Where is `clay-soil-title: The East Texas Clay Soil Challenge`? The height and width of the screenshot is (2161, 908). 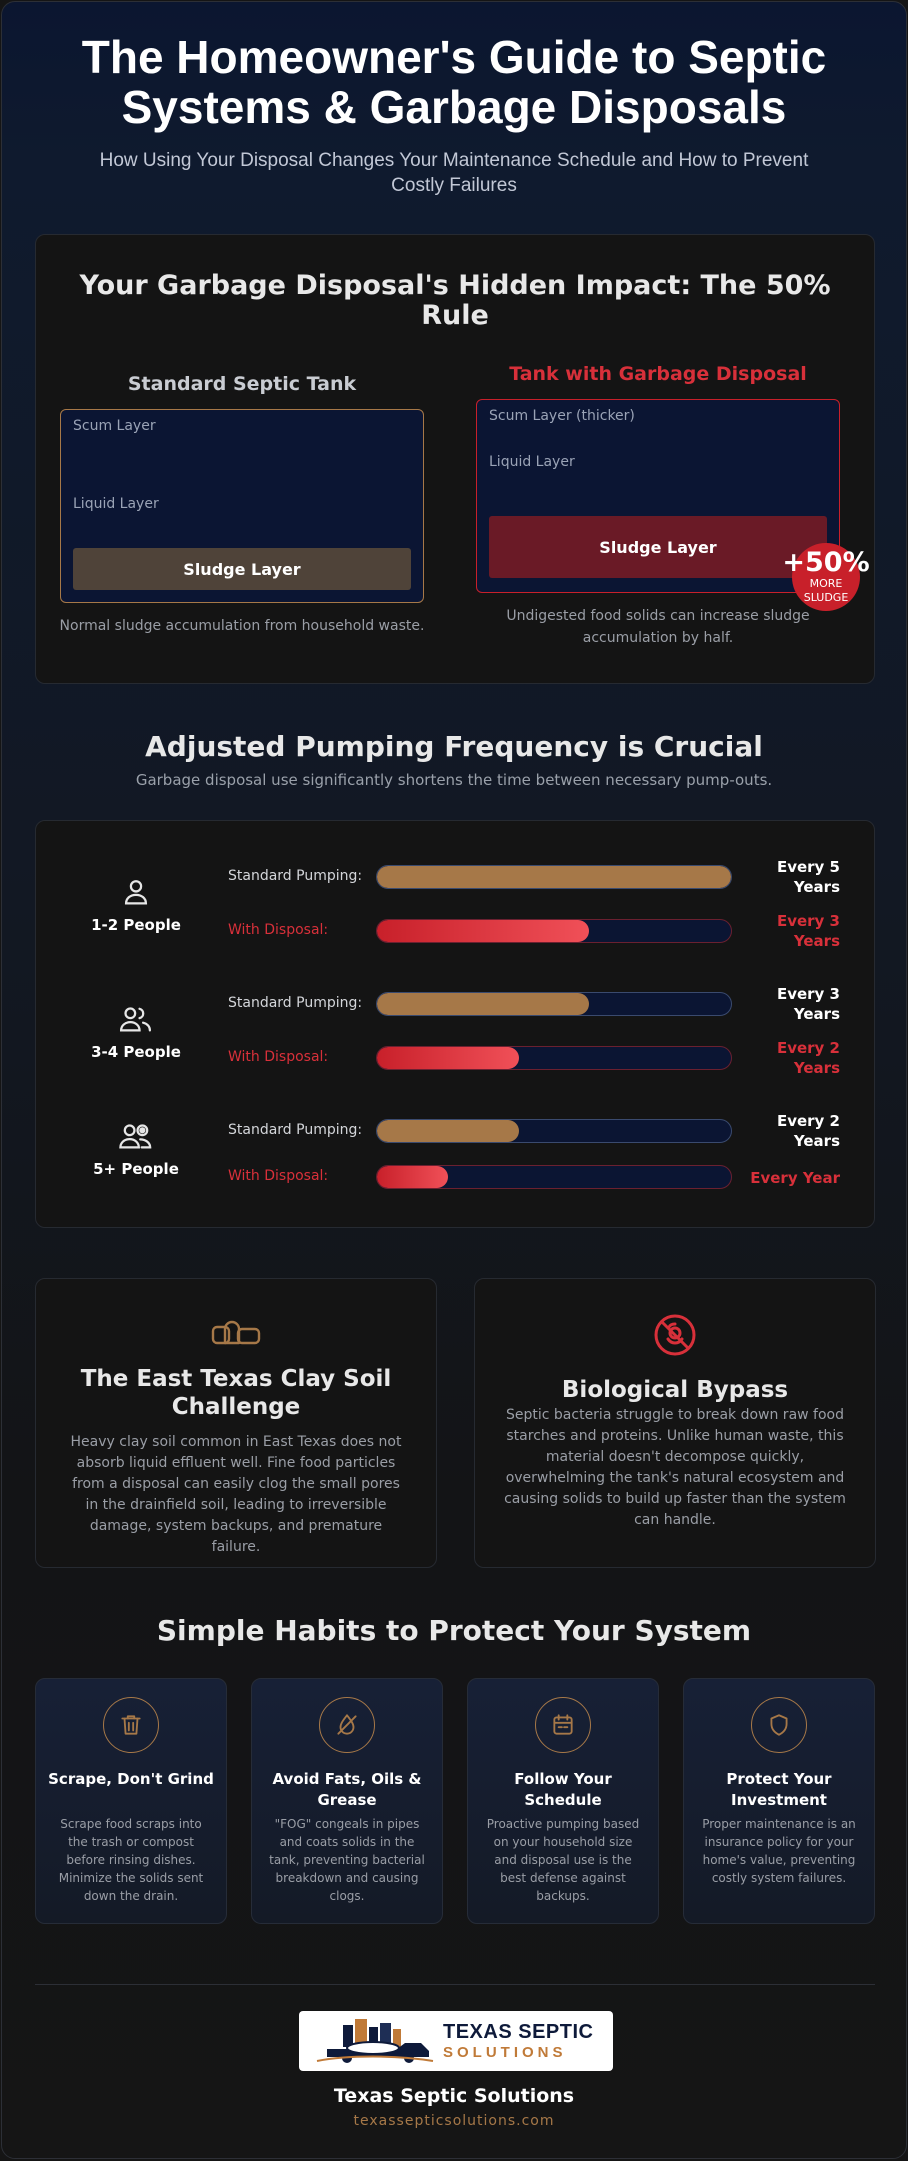 clay-soil-title: The East Texas Clay Soil Challenge is located at coordinates (236, 1393).